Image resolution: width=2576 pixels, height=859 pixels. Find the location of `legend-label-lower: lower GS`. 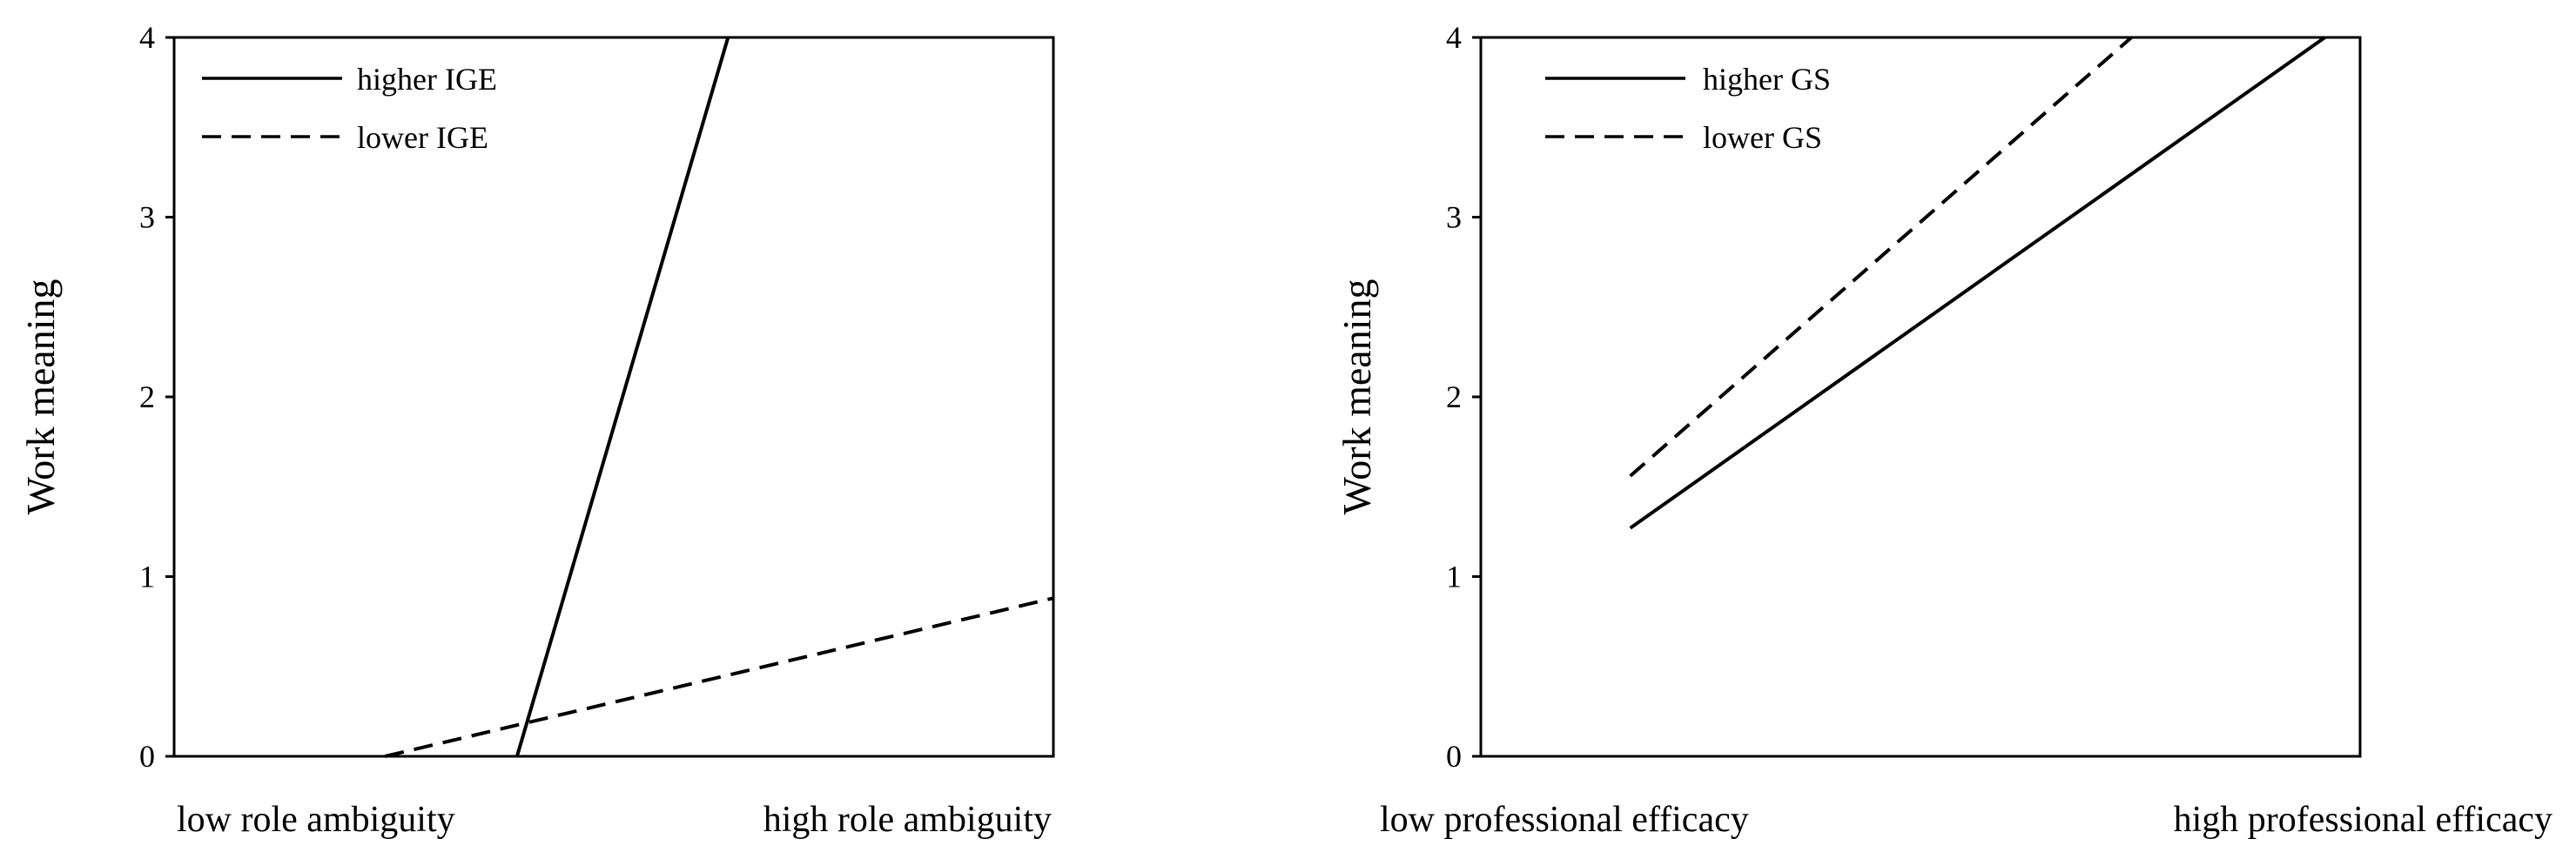

legend-label-lower: lower GS is located at coordinates (1762, 137).